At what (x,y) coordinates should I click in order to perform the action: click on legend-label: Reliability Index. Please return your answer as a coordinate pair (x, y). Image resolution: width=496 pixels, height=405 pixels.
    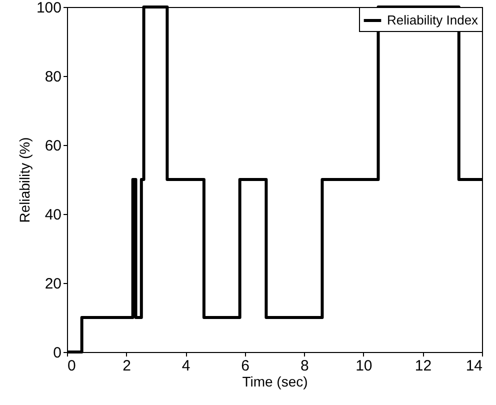
    Looking at the image, I should click on (433, 20).